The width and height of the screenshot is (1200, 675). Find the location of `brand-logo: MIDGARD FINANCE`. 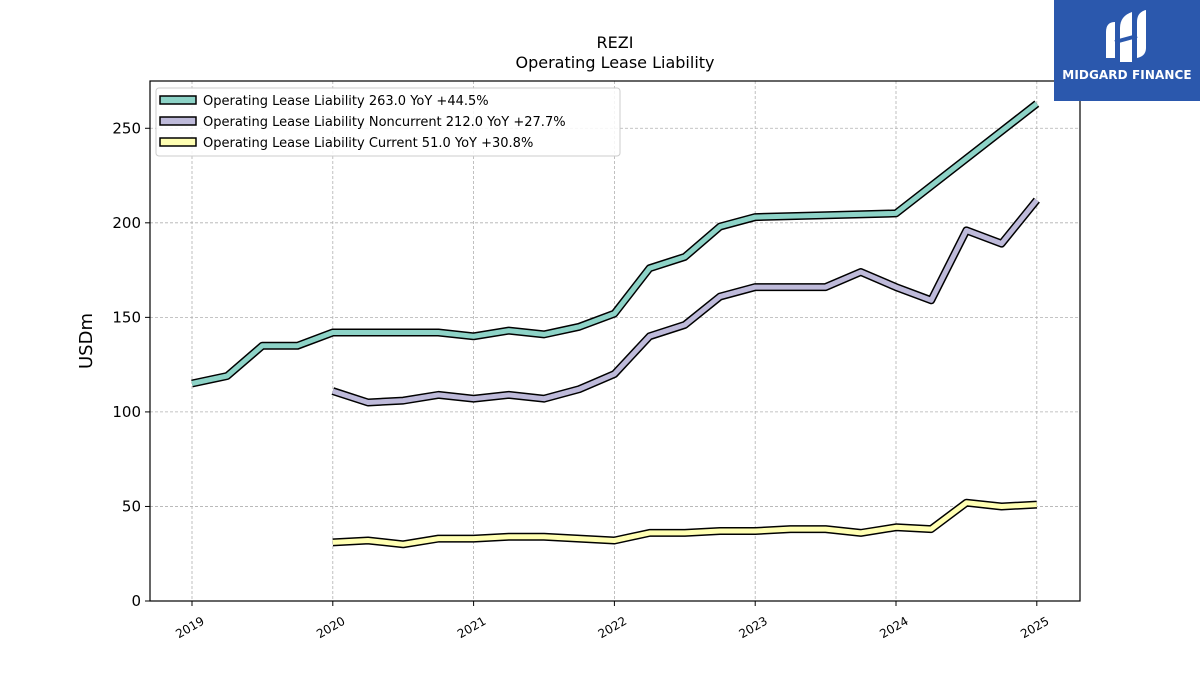

brand-logo: MIDGARD FINANCE is located at coordinates (1127, 50).